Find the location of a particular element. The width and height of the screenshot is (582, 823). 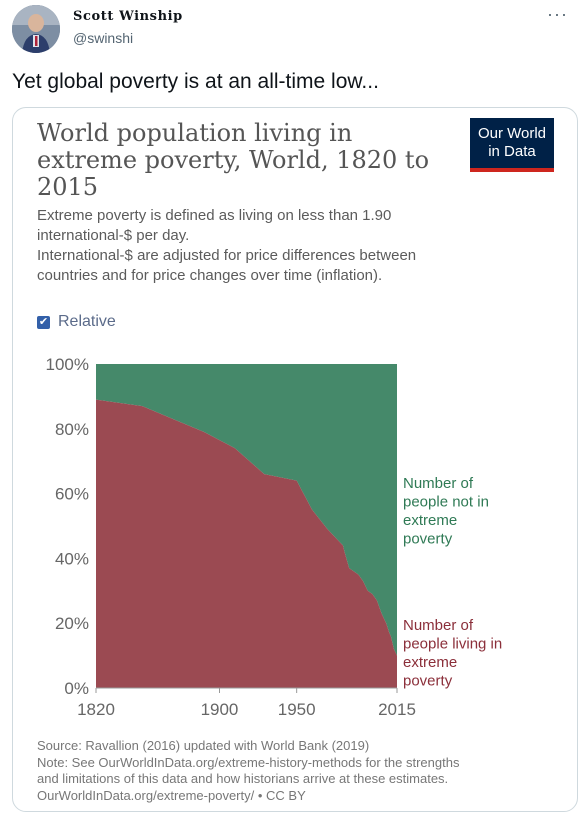

y-axis: 0% 20% 40% 60% 80% 100% is located at coordinates (67, 526).